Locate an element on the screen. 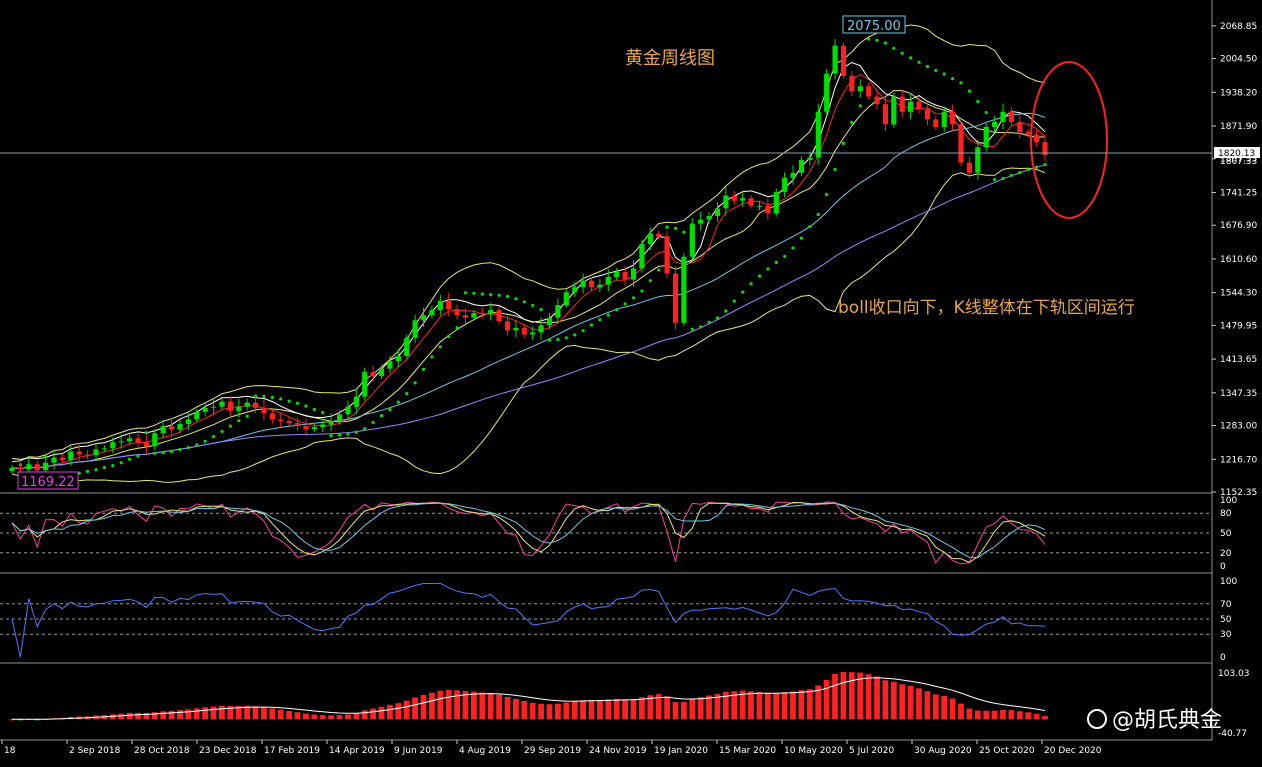 The image size is (1262, 767). weibo-icon is located at coordinates (1097, 719).